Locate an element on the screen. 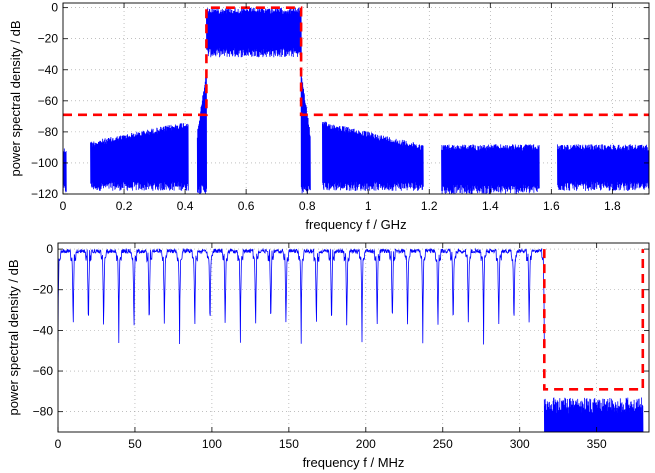  x-tick-label: 0.8 is located at coordinates (307, 206).